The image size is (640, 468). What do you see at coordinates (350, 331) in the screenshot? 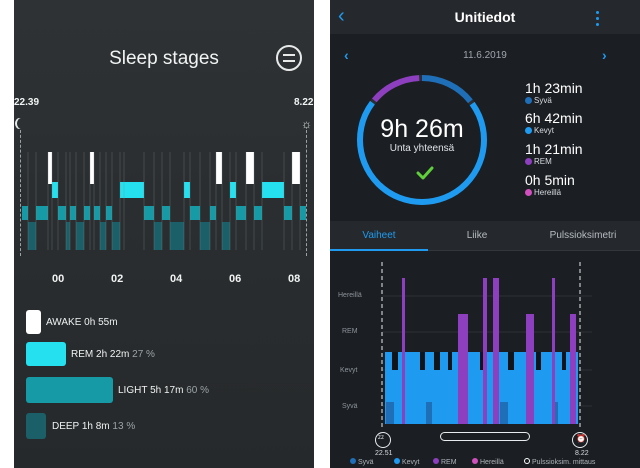
I see `y-label-rem: REM` at bounding box center [350, 331].